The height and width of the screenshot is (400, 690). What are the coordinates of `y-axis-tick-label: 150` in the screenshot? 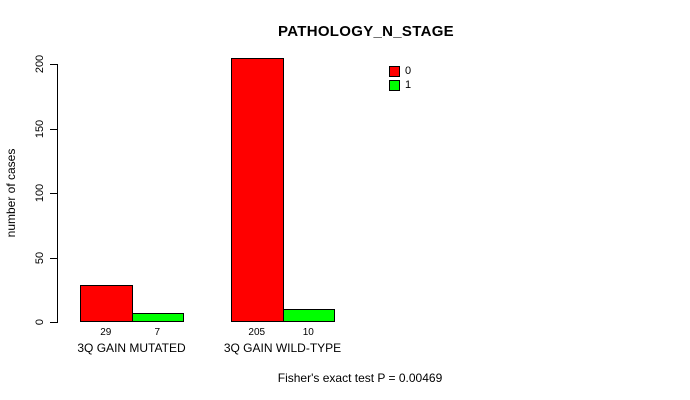 It's located at (40, 129).